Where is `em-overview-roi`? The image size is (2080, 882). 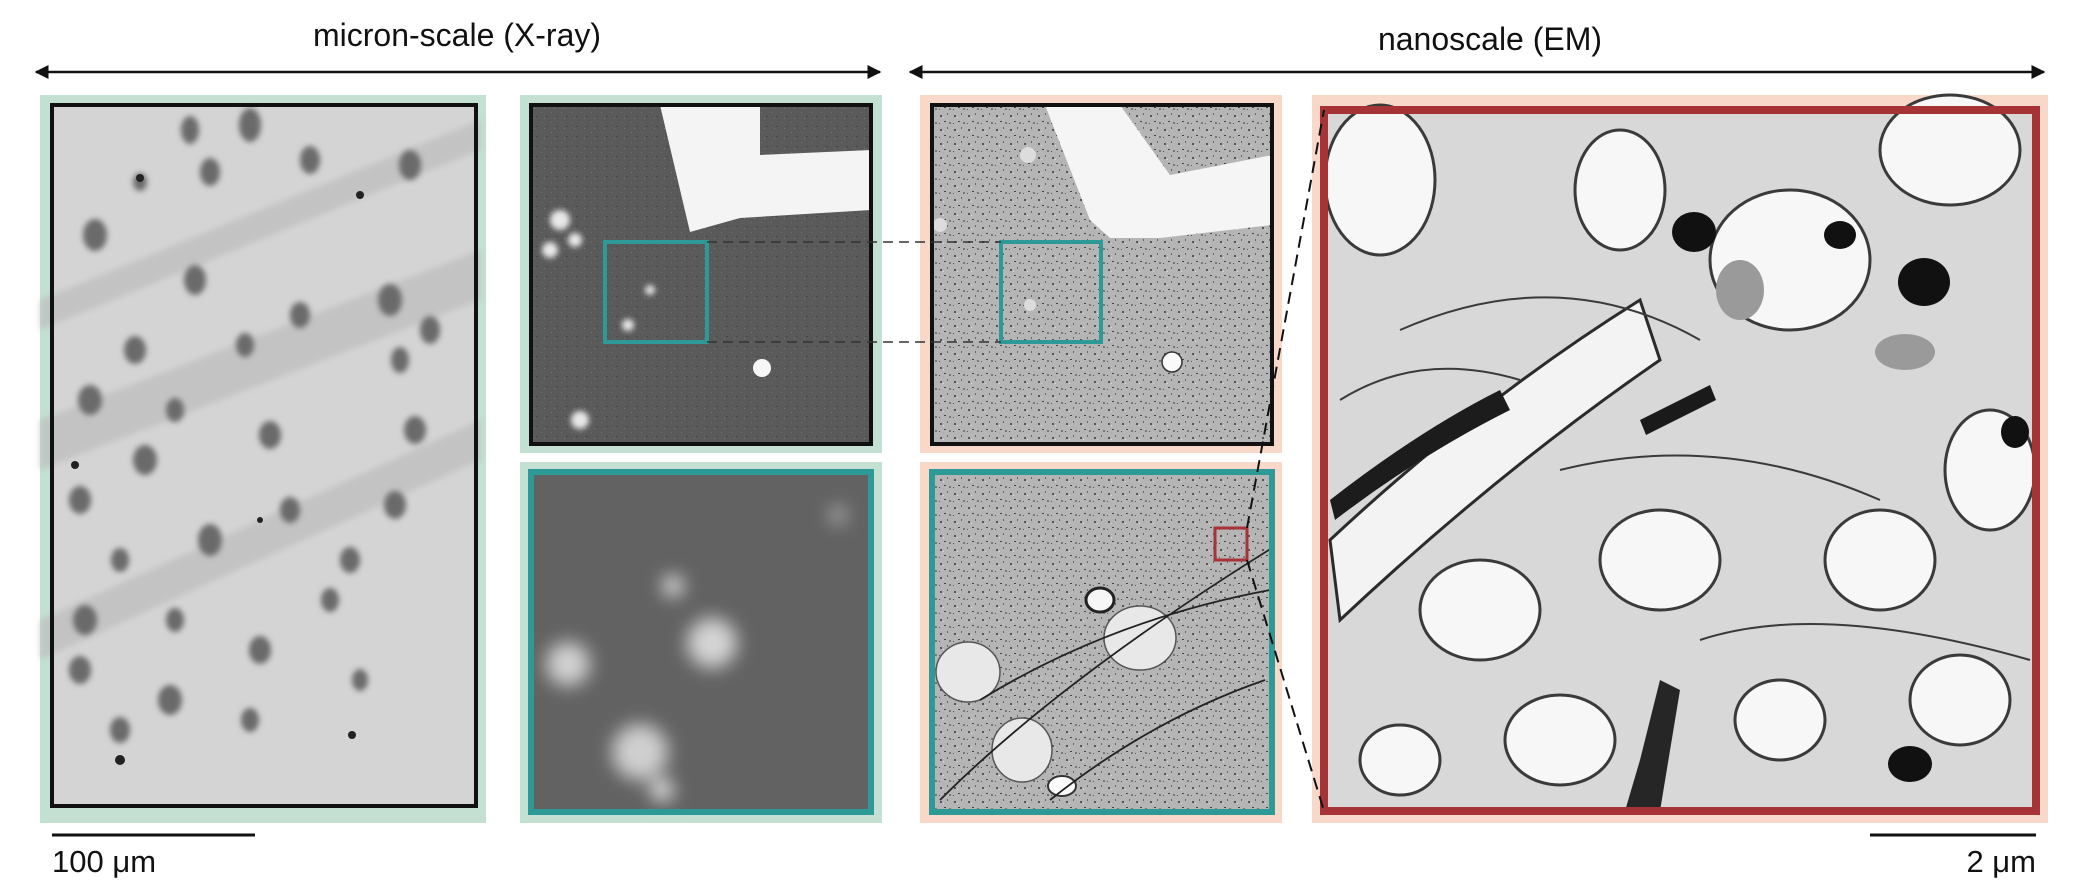
em-overview-roi is located at coordinates (1051, 292).